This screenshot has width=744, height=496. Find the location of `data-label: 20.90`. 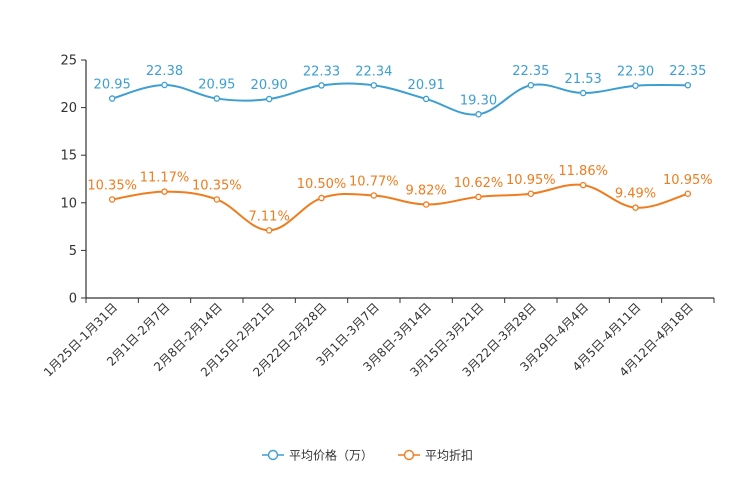

data-label: 20.90 is located at coordinates (269, 85).